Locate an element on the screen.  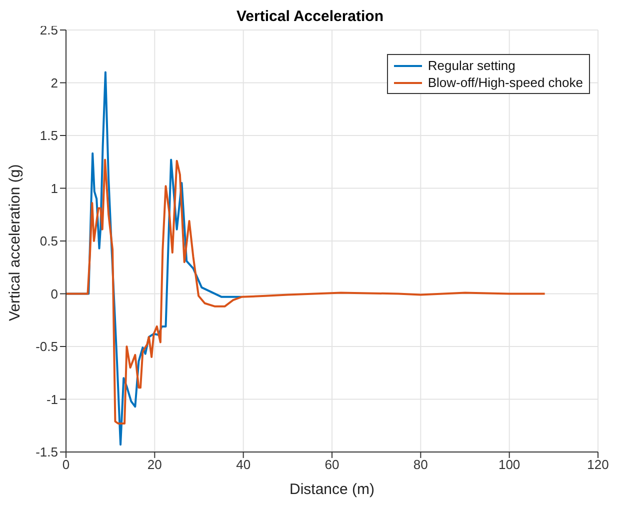
y-tick-label: 2 is located at coordinates (54, 82).